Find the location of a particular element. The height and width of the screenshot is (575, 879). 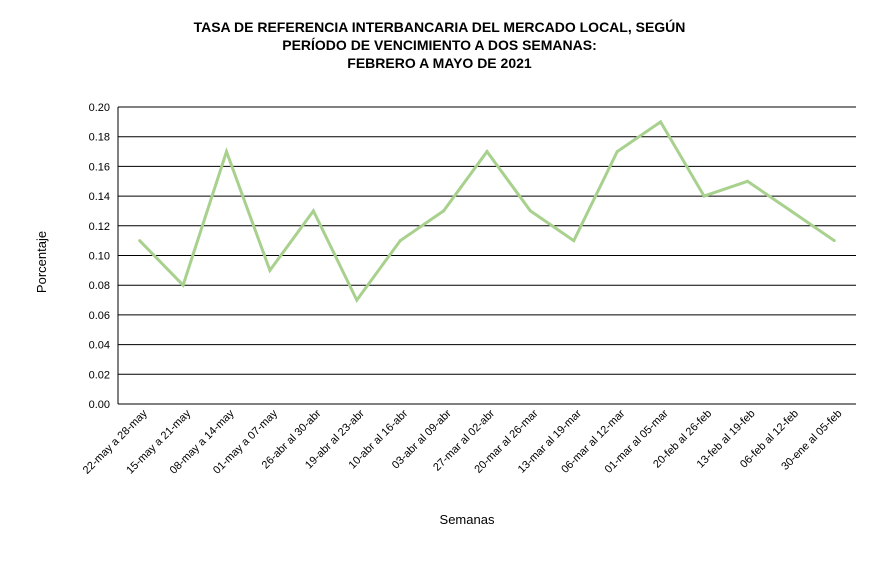

y-tick-label: 0.14 is located at coordinates (99, 197).